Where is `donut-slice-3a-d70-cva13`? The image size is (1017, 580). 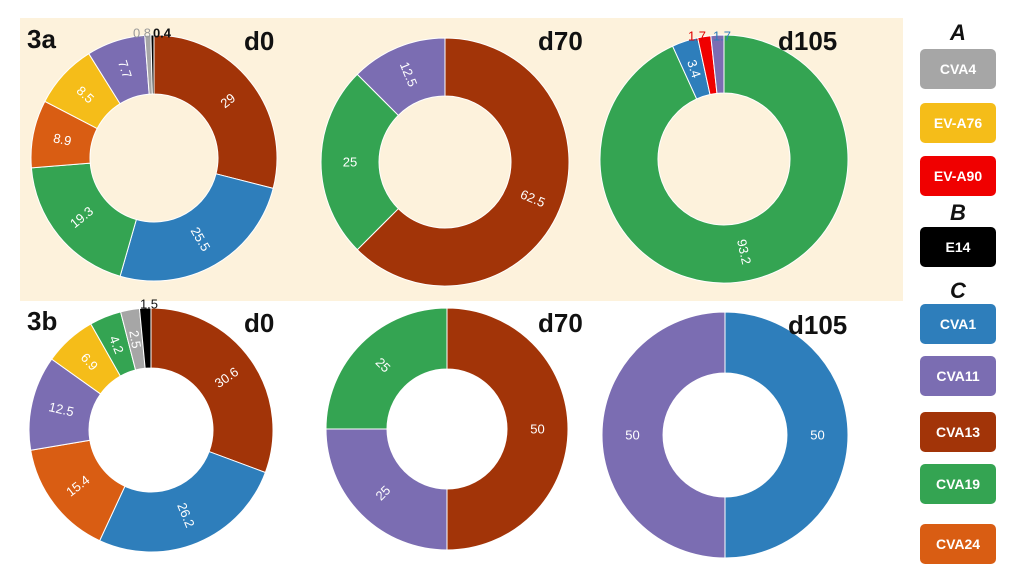
donut-slice-3a-d70-cva13 is located at coordinates (463, 162).